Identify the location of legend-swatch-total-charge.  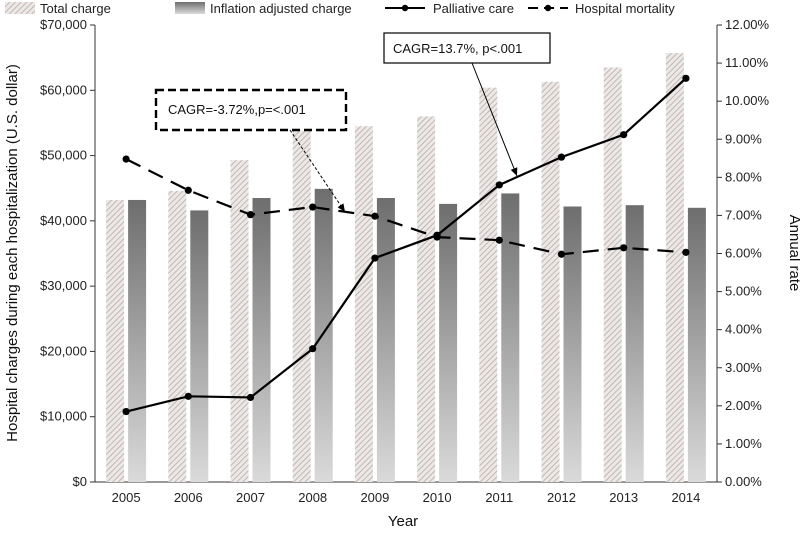
(20, 8).